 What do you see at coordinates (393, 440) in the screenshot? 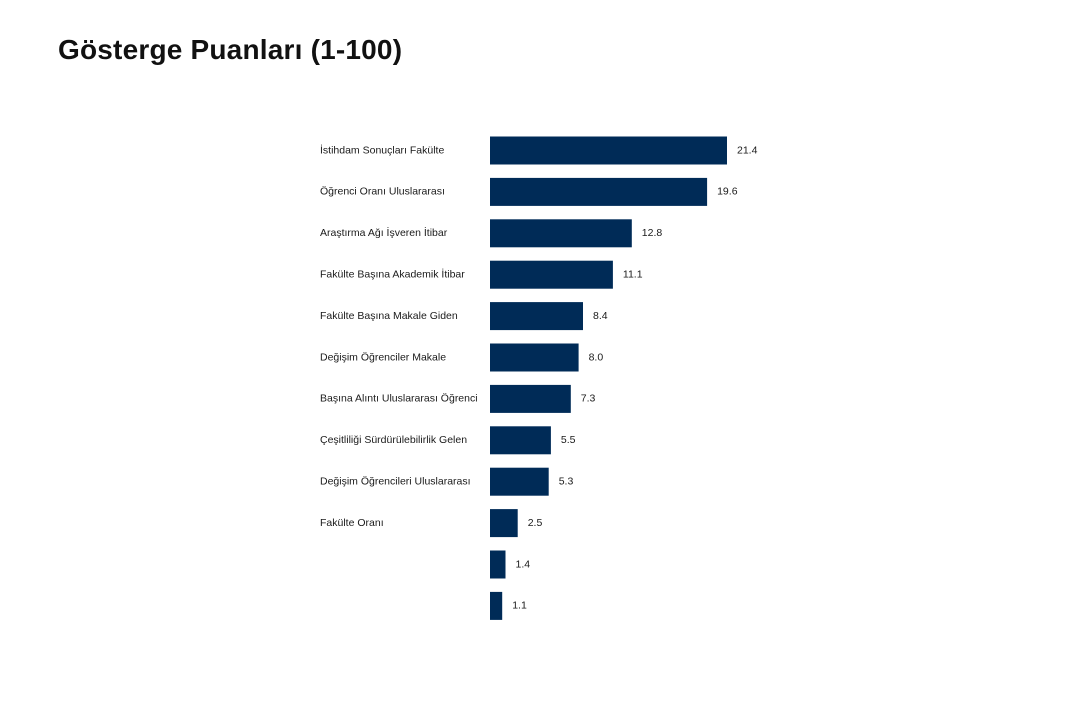
I see `category-label-8: Çeşitliliği Sürdürülebilirlik Gelen` at bounding box center [393, 440].